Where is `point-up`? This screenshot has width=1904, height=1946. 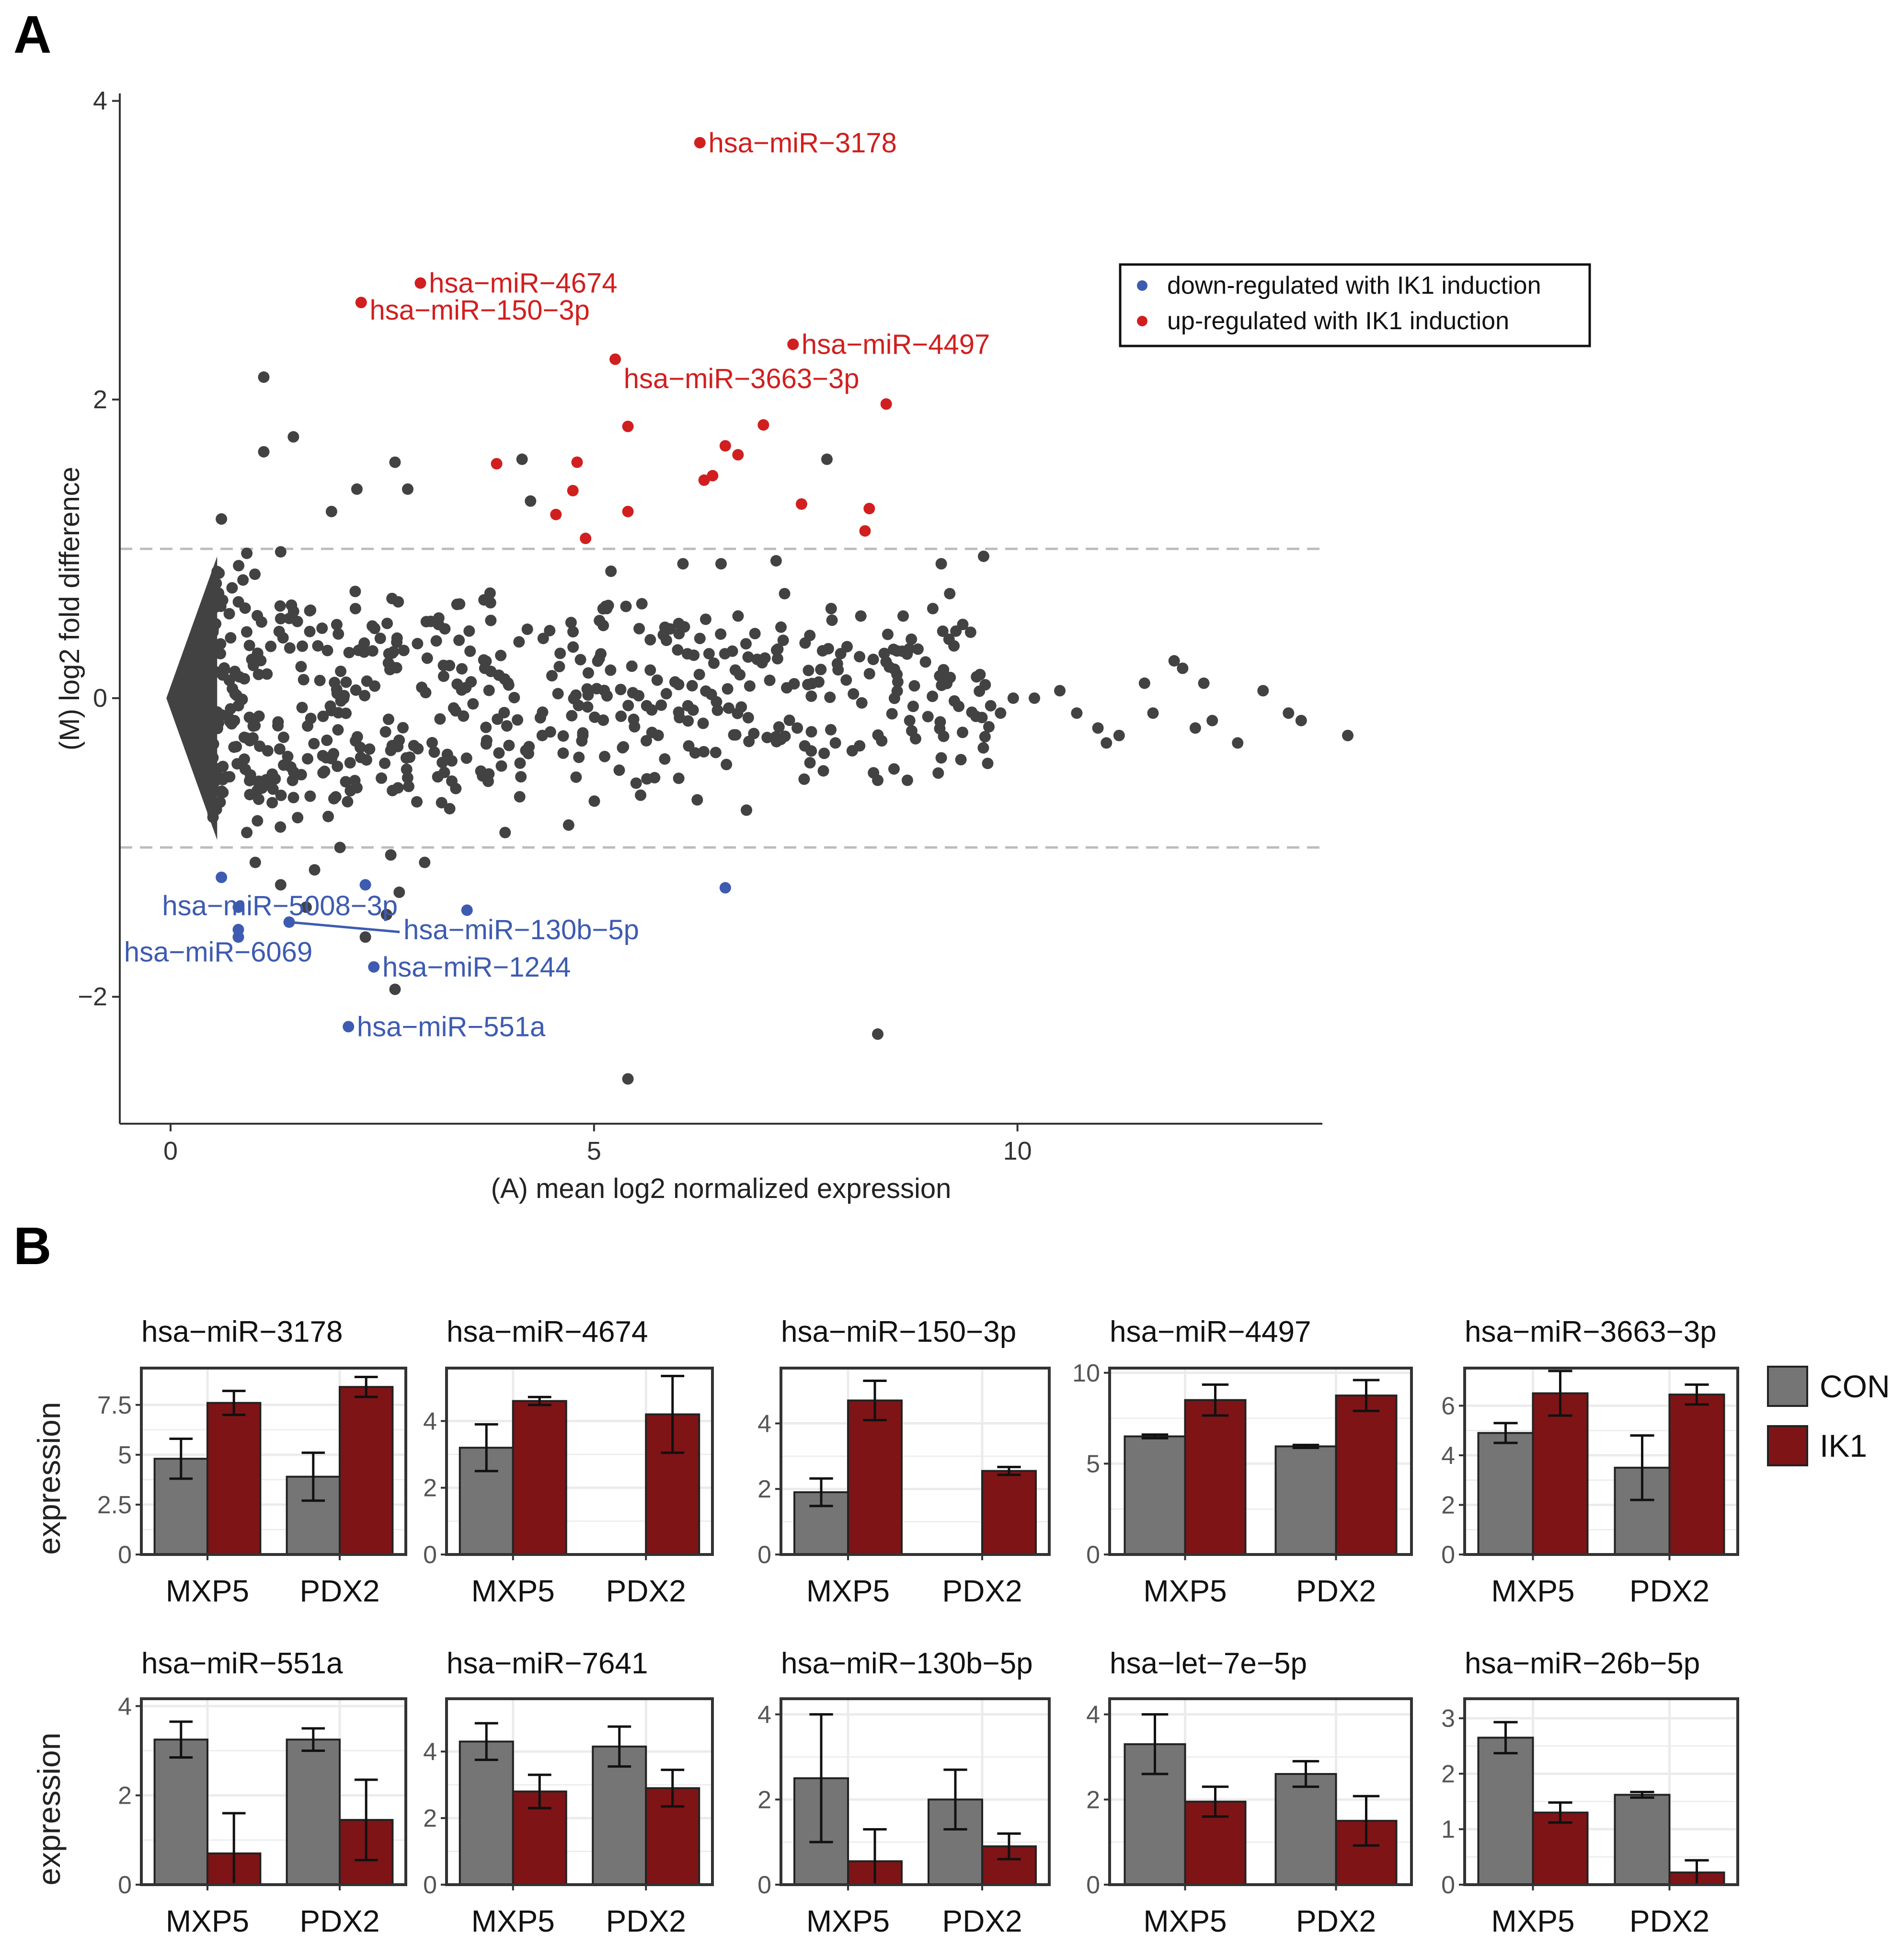 point-up is located at coordinates (763, 425).